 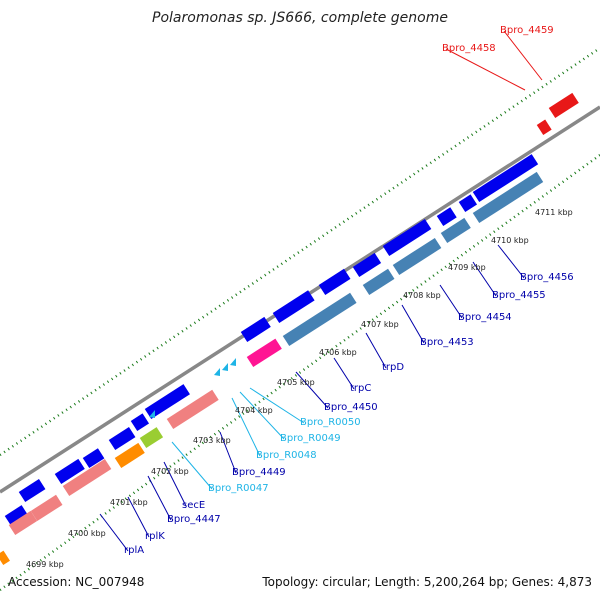 What do you see at coordinates (485, 317) in the screenshot?
I see `gene-label: Bpro_4454` at bounding box center [485, 317].